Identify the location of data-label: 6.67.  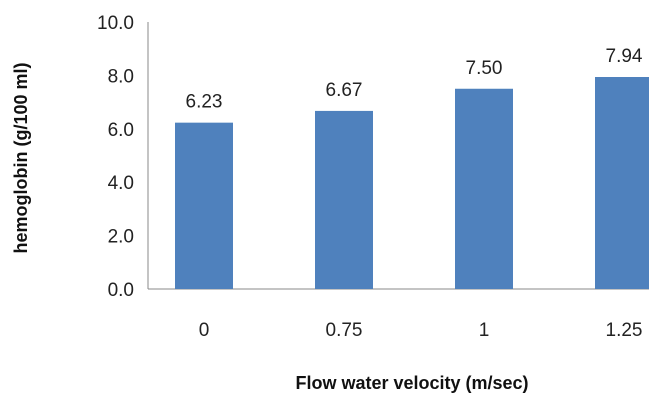
(344, 90).